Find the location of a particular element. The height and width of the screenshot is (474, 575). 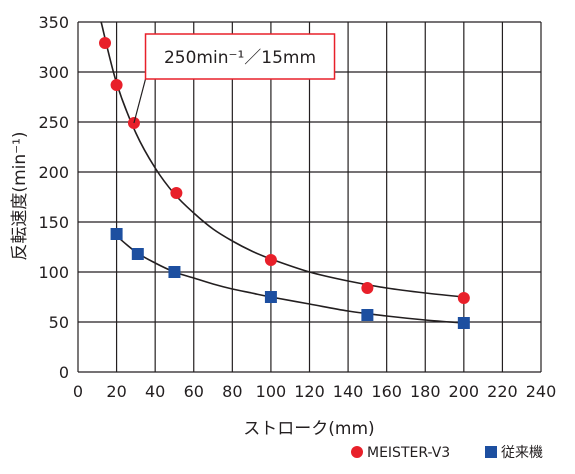

x-tick-20: 20 is located at coordinates (116, 391).